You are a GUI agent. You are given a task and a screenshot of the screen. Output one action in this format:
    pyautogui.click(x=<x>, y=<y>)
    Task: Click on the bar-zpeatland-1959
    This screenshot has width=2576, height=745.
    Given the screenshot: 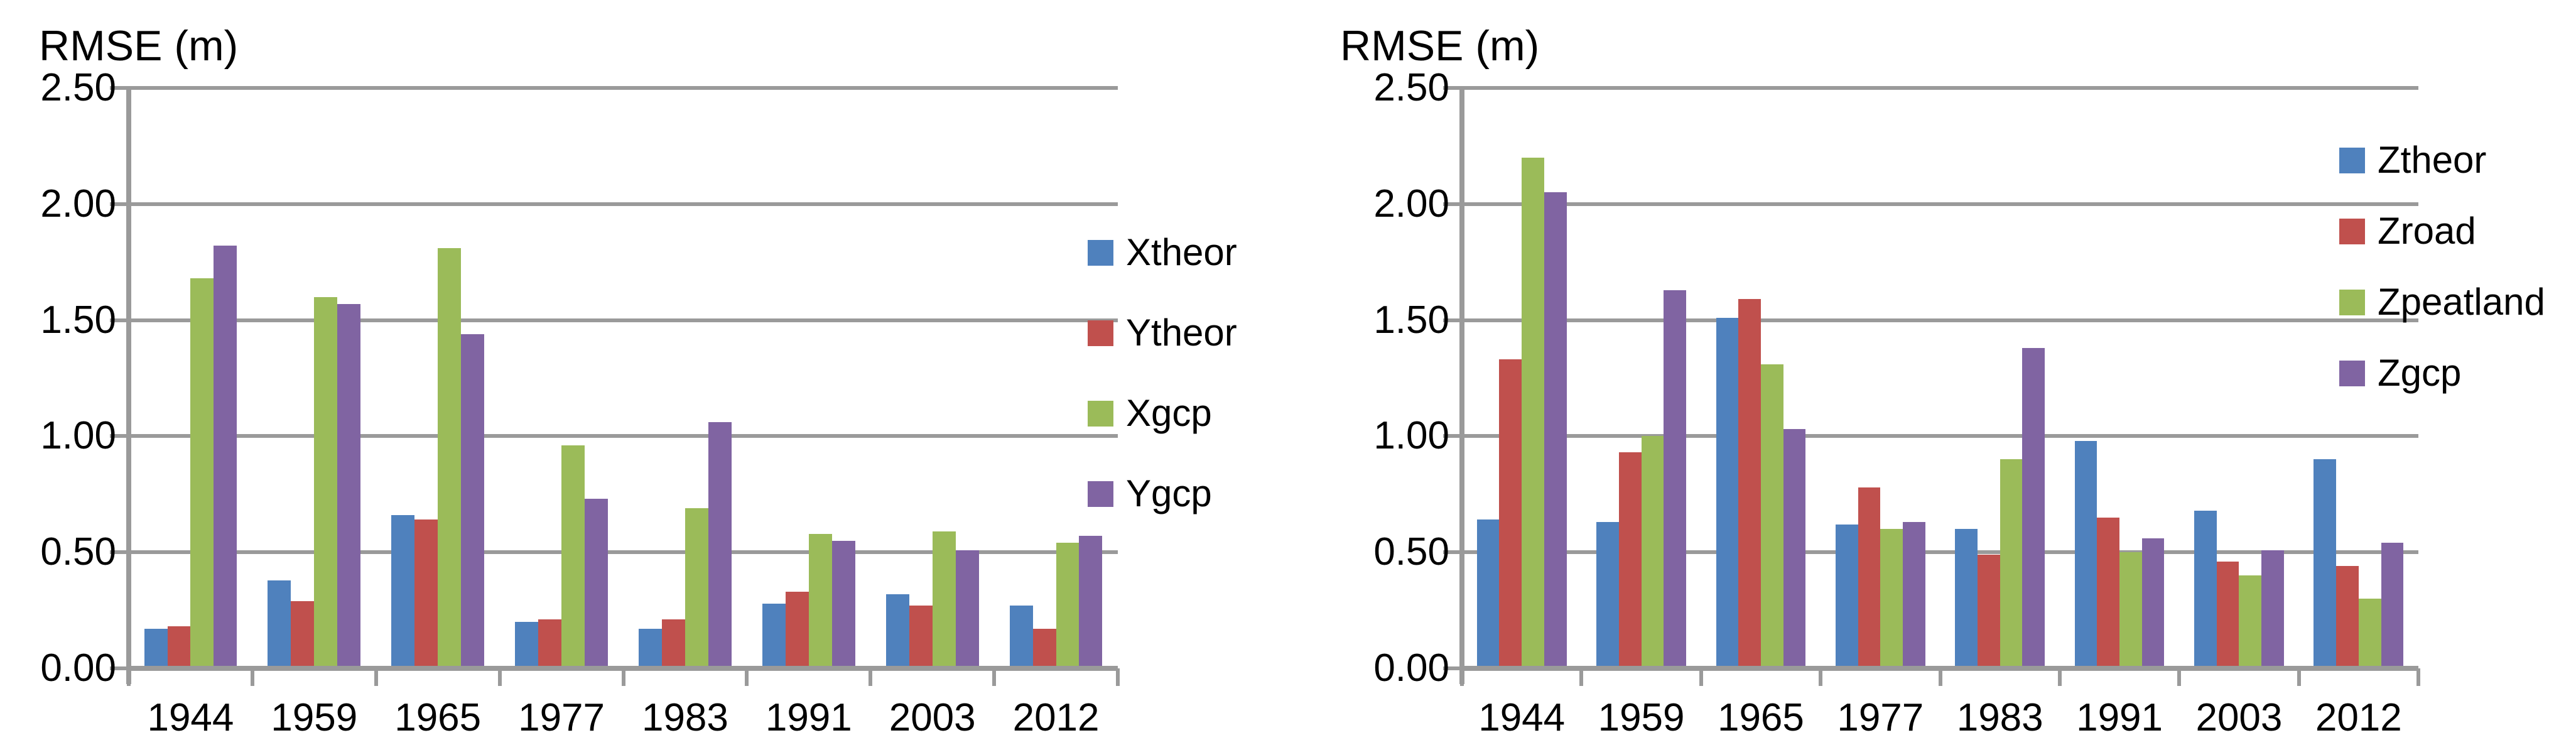 What is the action you would take?
    pyautogui.click(x=1652, y=552)
    